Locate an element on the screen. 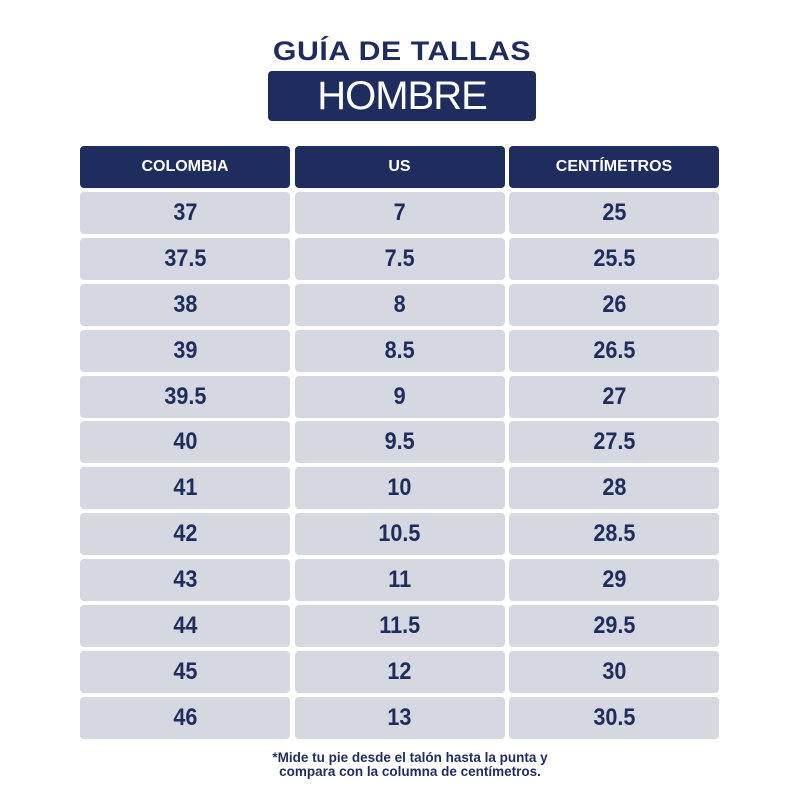  cell-value: 41 is located at coordinates (185, 488).